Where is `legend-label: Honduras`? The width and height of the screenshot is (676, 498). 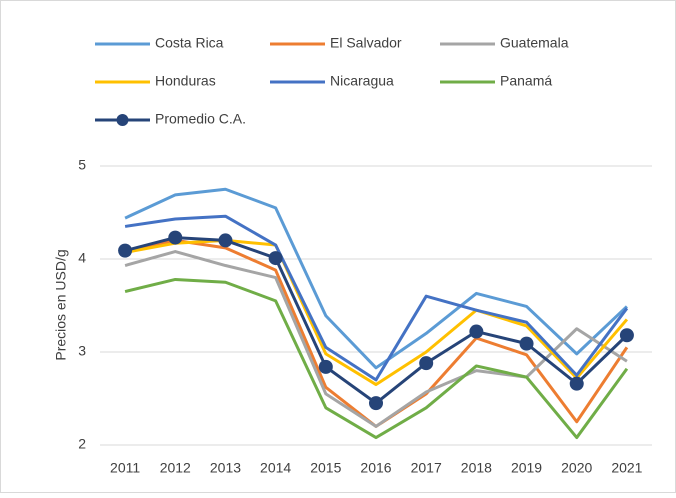 legend-label: Honduras is located at coordinates (185, 81).